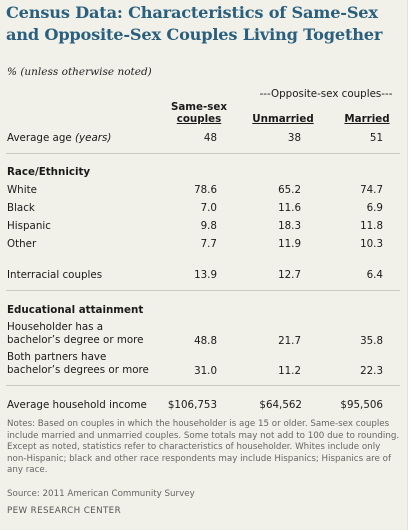 Image resolution: width=411 pixels, height=532 pixels. What do you see at coordinates (371, 226) in the screenshot?
I see `cell-hispanic-married: 11.8` at bounding box center [371, 226].